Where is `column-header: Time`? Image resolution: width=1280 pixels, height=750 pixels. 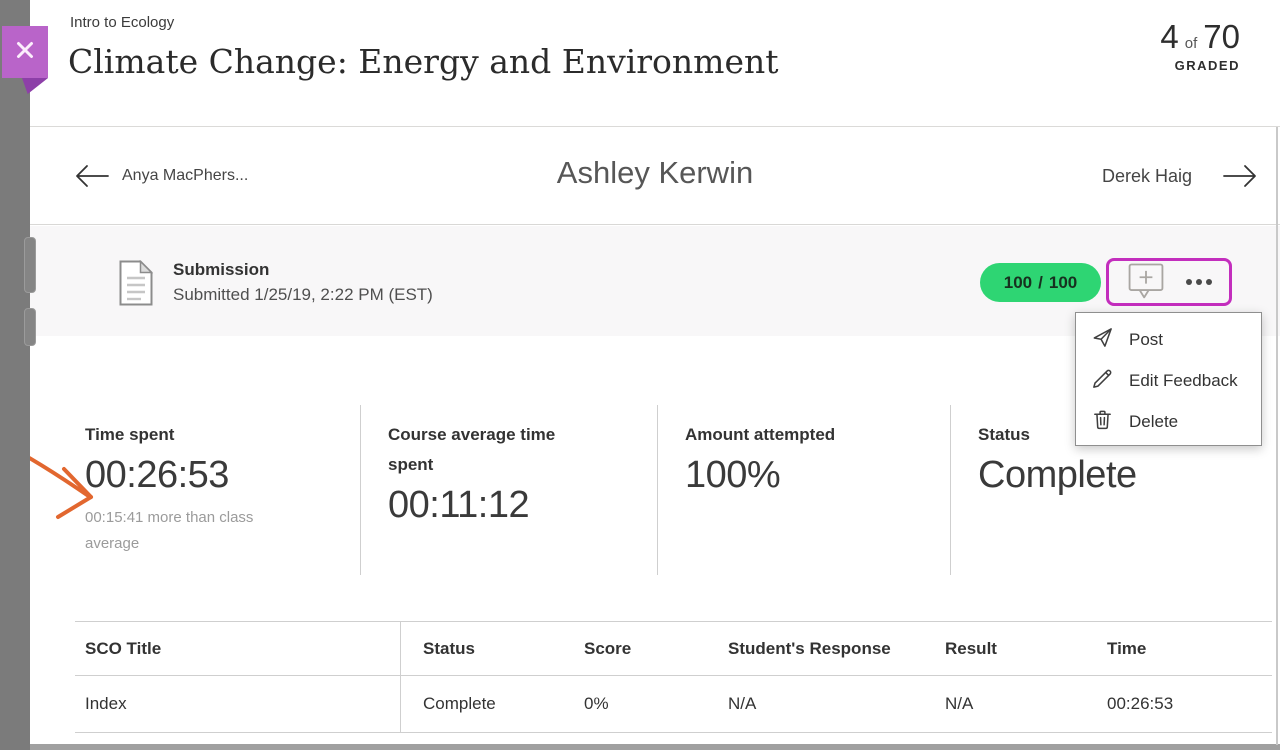 column-header: Time is located at coordinates (1127, 648).